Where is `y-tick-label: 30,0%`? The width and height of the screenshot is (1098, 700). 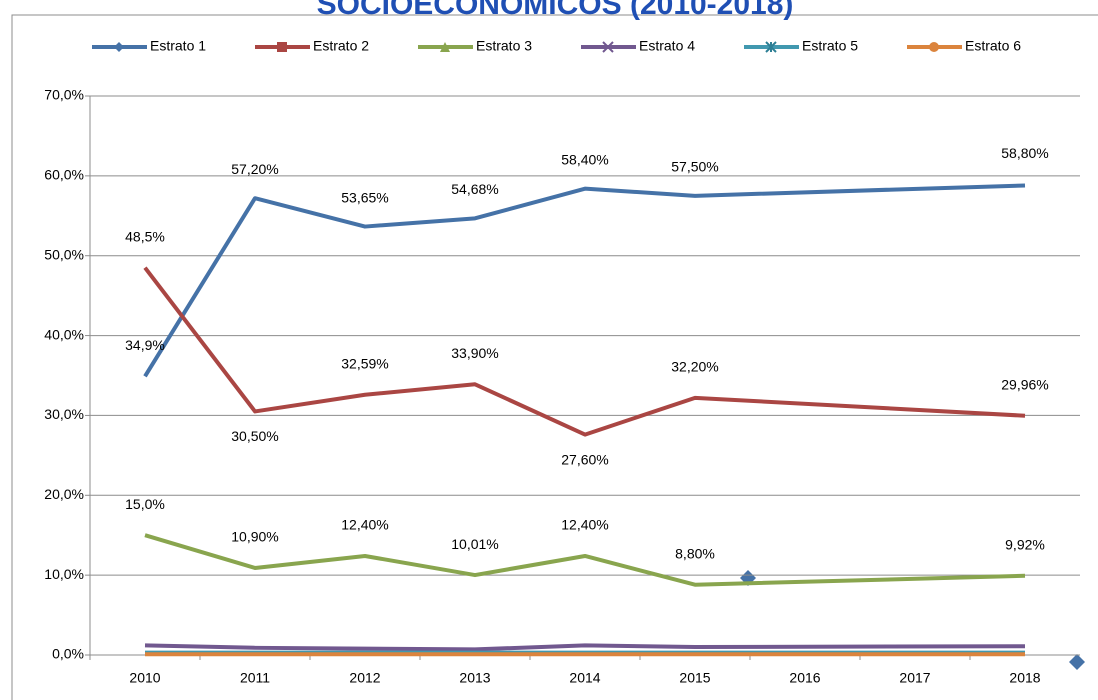
y-tick-label: 30,0% is located at coordinates (64, 414).